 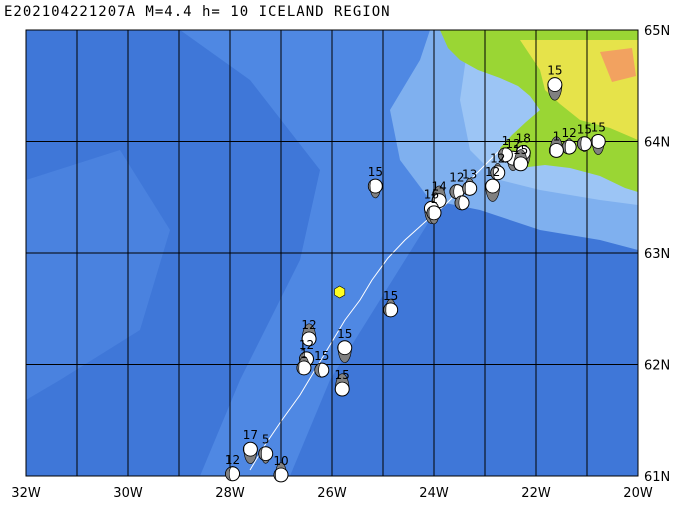 I want to click on event-depth-label: 18, so click(x=523, y=139).